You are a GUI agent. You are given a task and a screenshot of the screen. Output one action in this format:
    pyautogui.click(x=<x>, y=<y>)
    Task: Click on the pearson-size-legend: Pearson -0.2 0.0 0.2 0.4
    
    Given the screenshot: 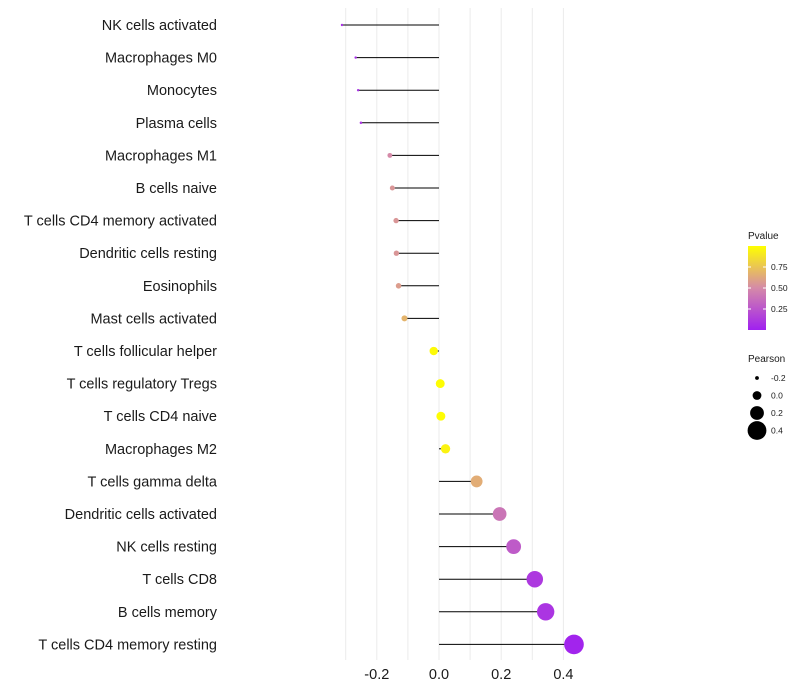 What is the action you would take?
    pyautogui.click(x=766, y=397)
    